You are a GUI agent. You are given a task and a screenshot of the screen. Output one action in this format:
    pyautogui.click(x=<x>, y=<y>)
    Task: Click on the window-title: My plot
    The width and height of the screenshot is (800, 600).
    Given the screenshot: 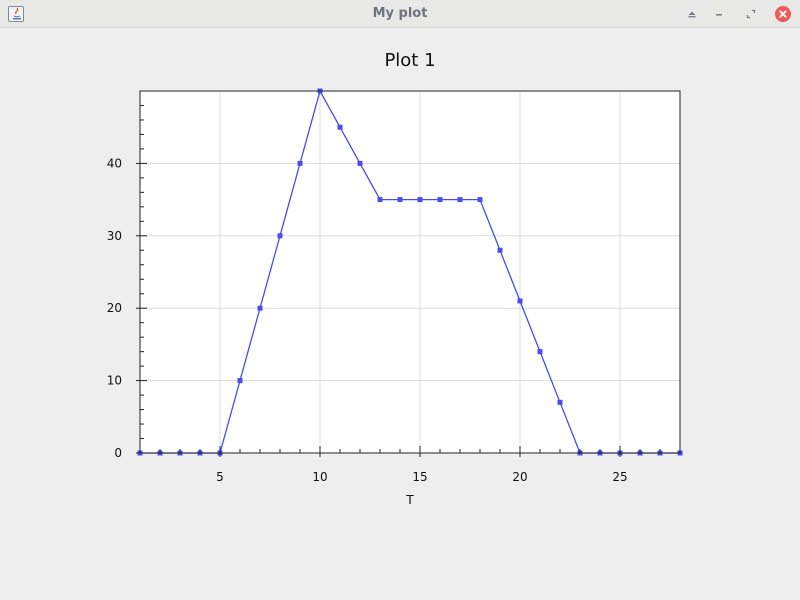 What is the action you would take?
    pyautogui.click(x=400, y=13)
    